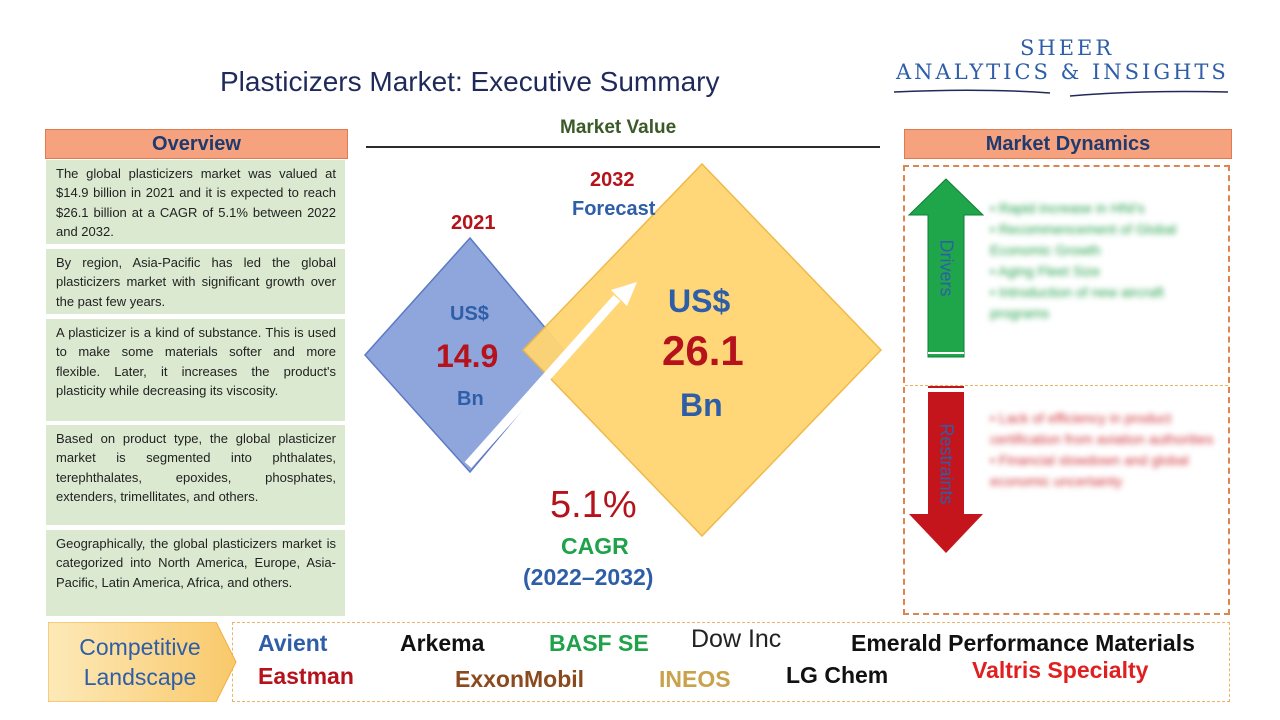 This screenshot has height=720, width=1280. Describe the element at coordinates (618, 127) in the screenshot. I see `market-value-heading: Market Value` at that location.